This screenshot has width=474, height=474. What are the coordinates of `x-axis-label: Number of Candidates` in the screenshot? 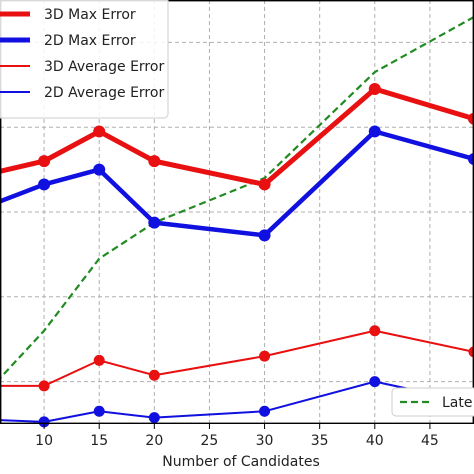 It's located at (241, 462).